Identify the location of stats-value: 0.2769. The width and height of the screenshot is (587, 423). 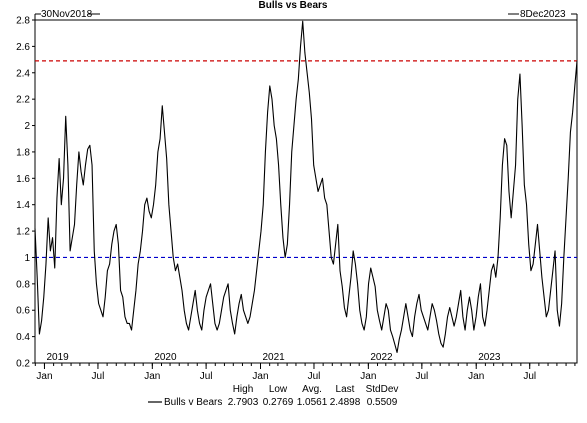
(278, 402).